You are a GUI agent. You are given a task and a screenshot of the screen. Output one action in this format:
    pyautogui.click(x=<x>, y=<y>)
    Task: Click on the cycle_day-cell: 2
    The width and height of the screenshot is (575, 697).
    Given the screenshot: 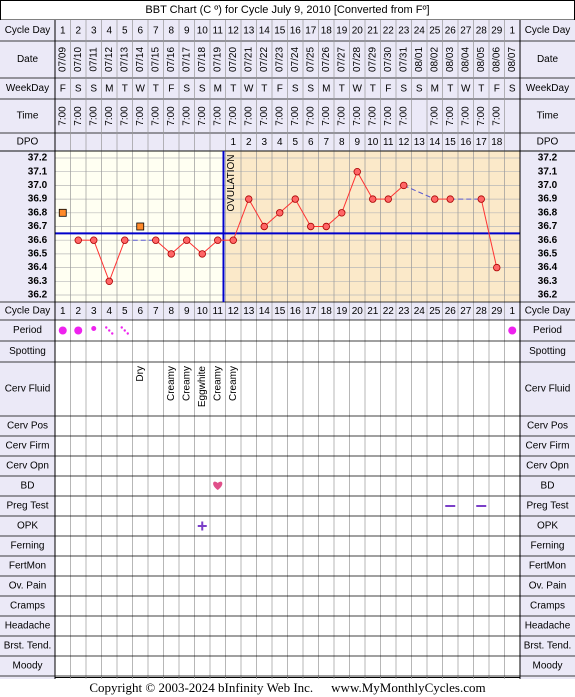 What is the action you would take?
    pyautogui.click(x=78, y=31)
    